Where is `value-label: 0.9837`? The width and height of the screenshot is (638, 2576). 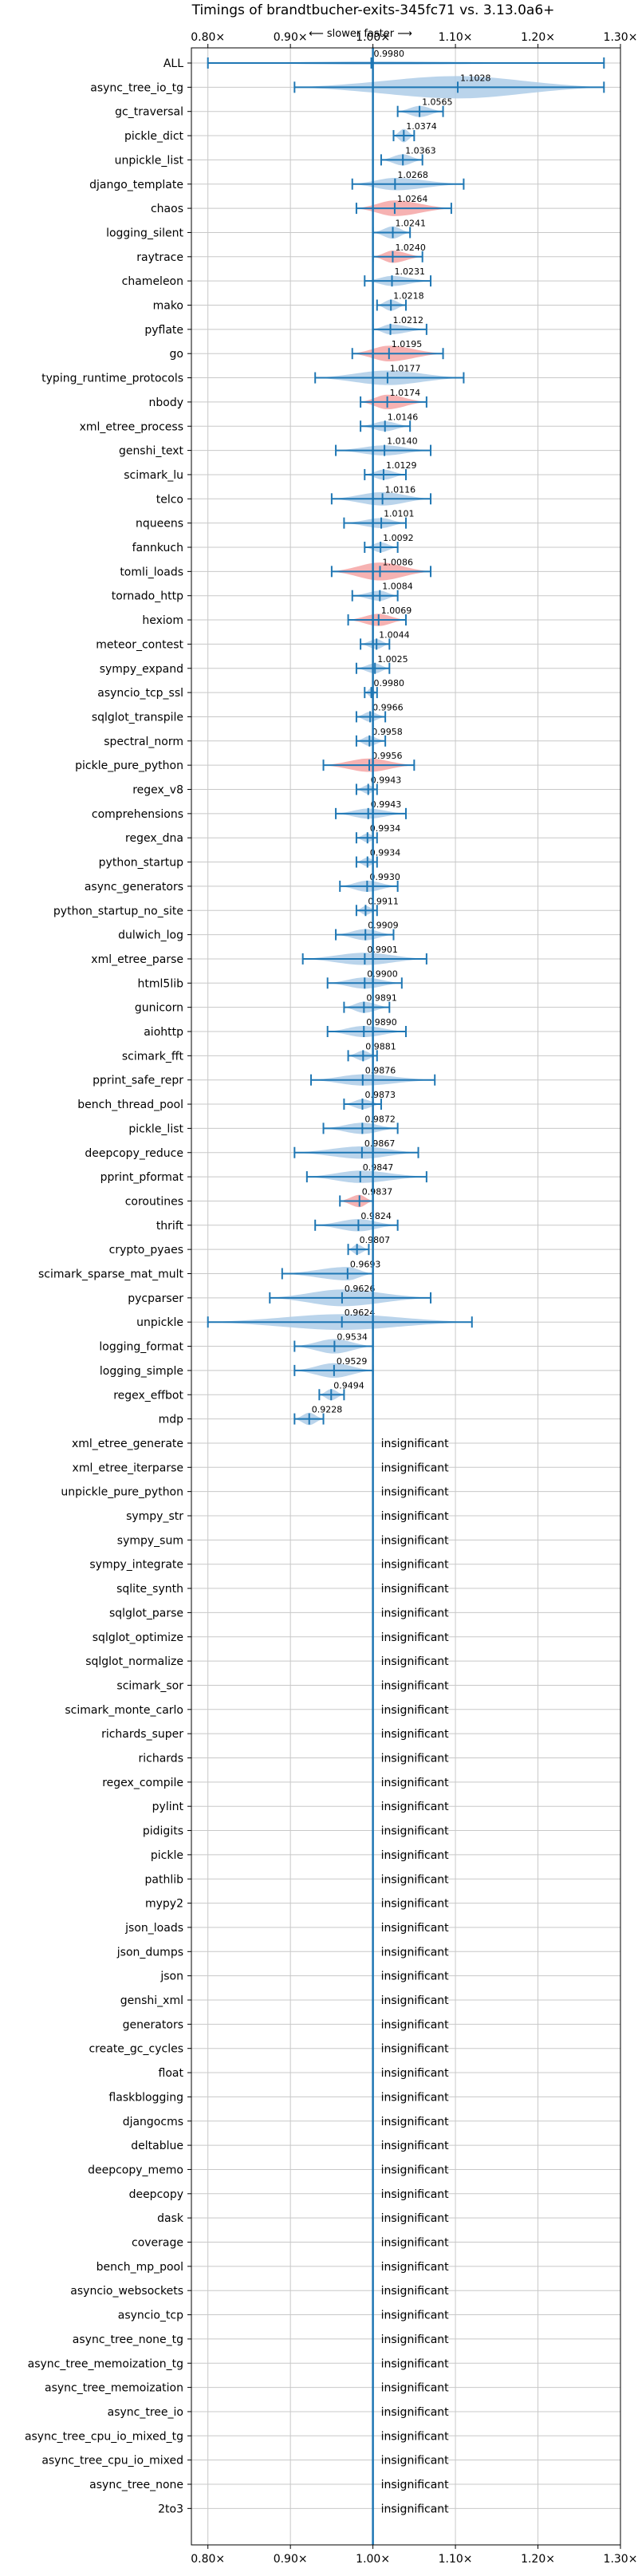
value-label: 0.9837 is located at coordinates (378, 1192).